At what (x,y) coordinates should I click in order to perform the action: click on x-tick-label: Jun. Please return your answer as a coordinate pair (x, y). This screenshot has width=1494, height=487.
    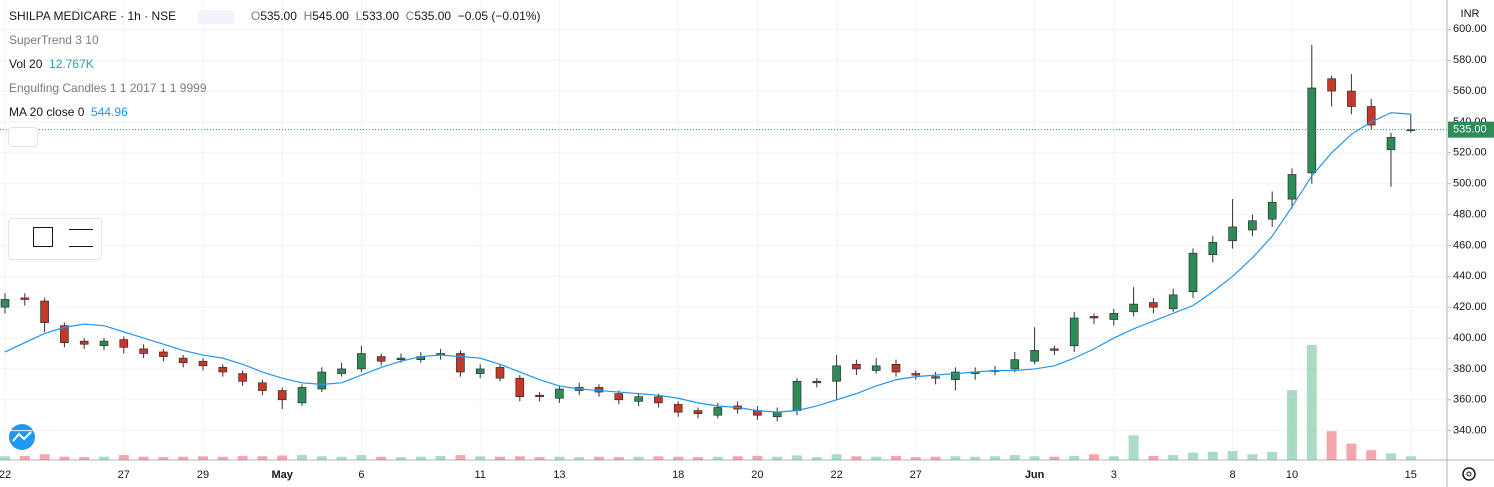
    Looking at the image, I should click on (1035, 475).